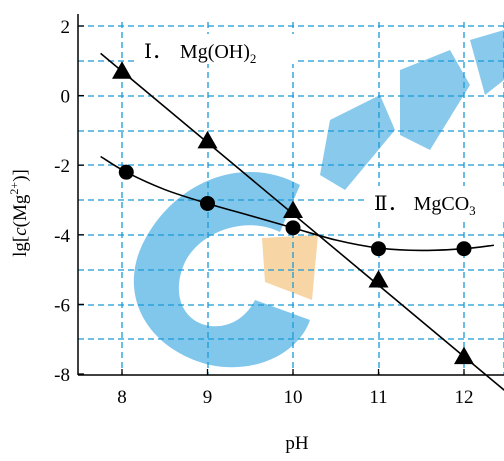  What do you see at coordinates (62, 201) in the screenshot?
I see `y-tick-labels: 2 0 -2 -4 -6 -8` at bounding box center [62, 201].